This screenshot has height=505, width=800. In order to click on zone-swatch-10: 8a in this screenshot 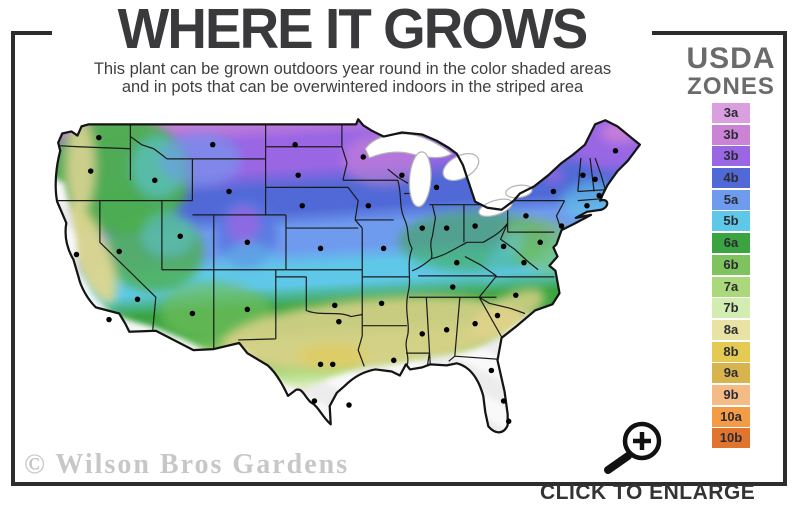, I will do `click(731, 329)`.